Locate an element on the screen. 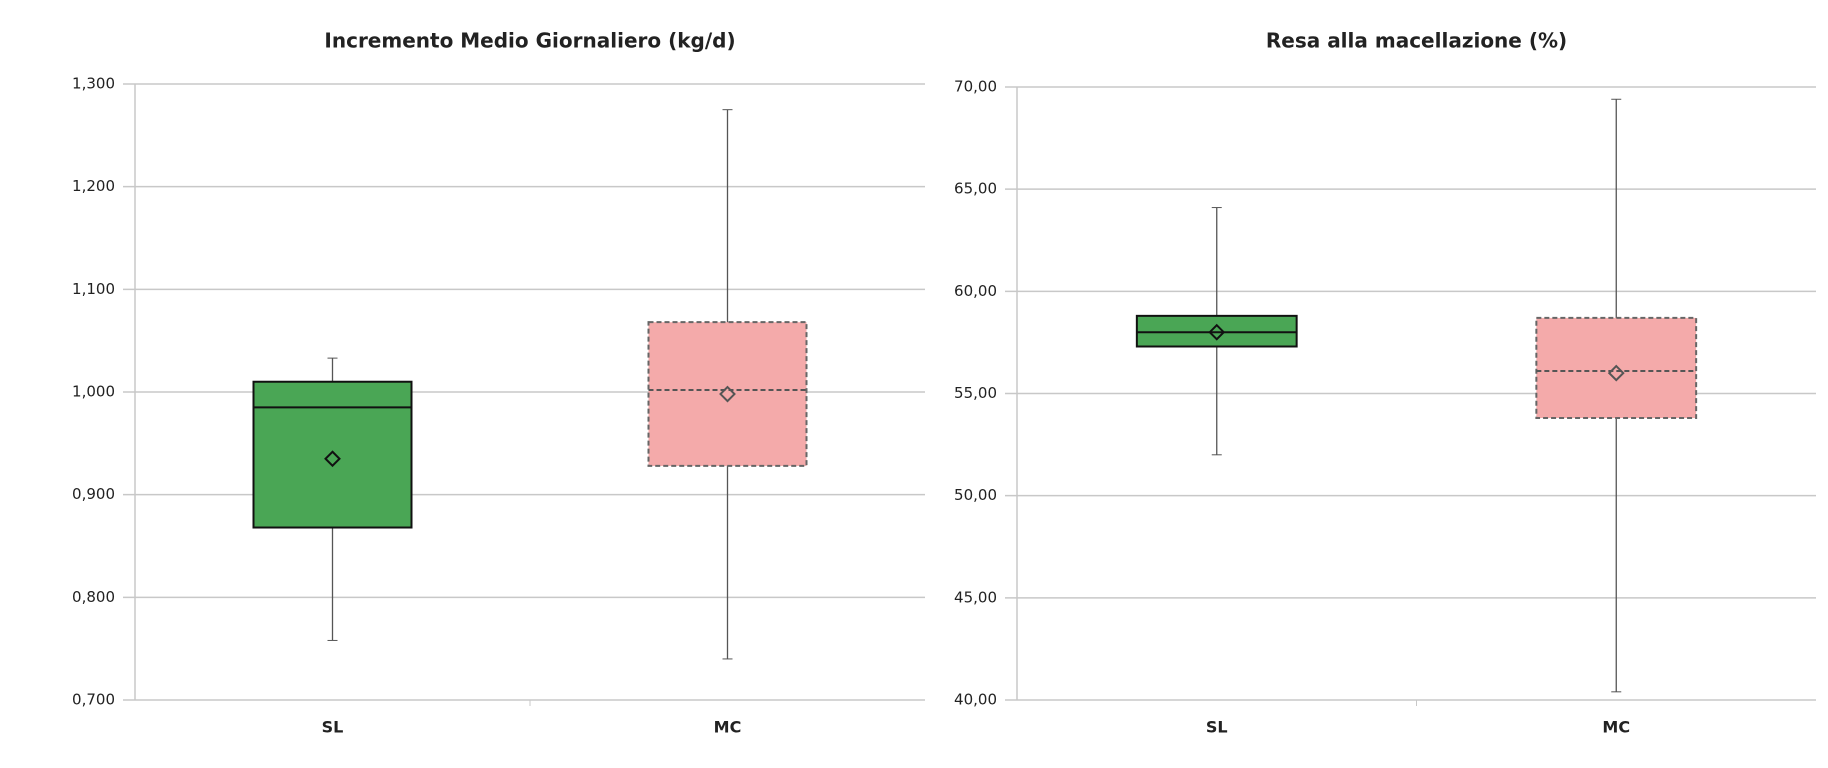 The height and width of the screenshot is (768, 1828). chart-title: Resa alla macellazione (%) is located at coordinates (1416, 41).